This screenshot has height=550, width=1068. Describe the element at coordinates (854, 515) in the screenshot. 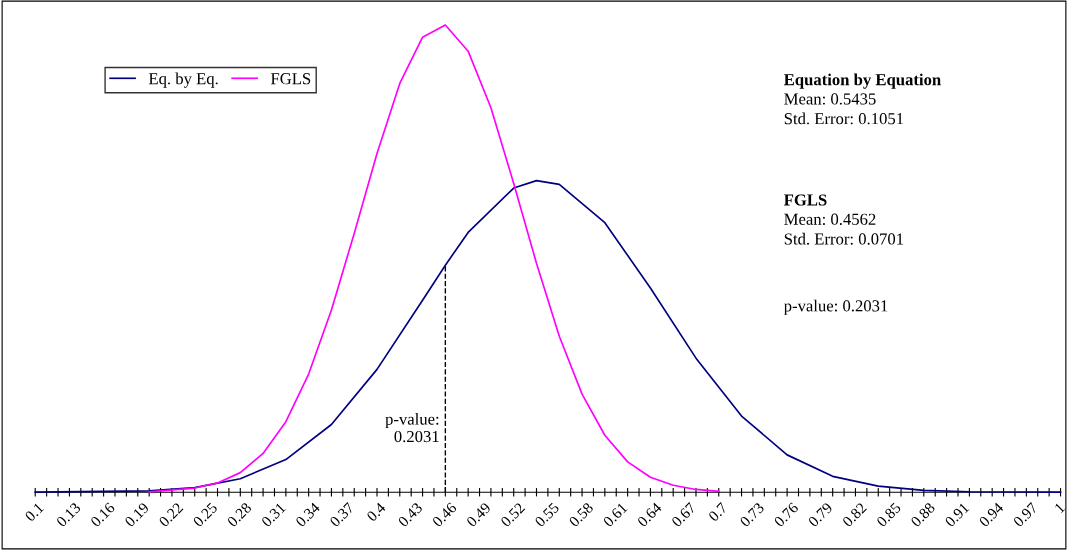

I see `x-tick-label: 0.82` at that location.